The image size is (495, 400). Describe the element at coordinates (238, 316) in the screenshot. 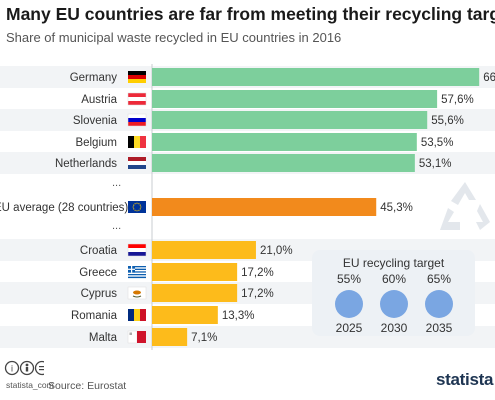

I see `data-label: 13,3%` at that location.